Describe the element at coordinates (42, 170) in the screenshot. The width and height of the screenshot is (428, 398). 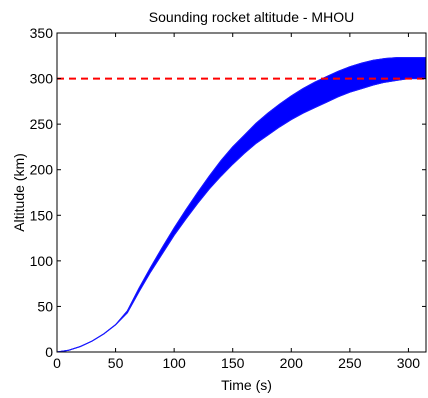
I see `y-tick-label: 200` at that location.